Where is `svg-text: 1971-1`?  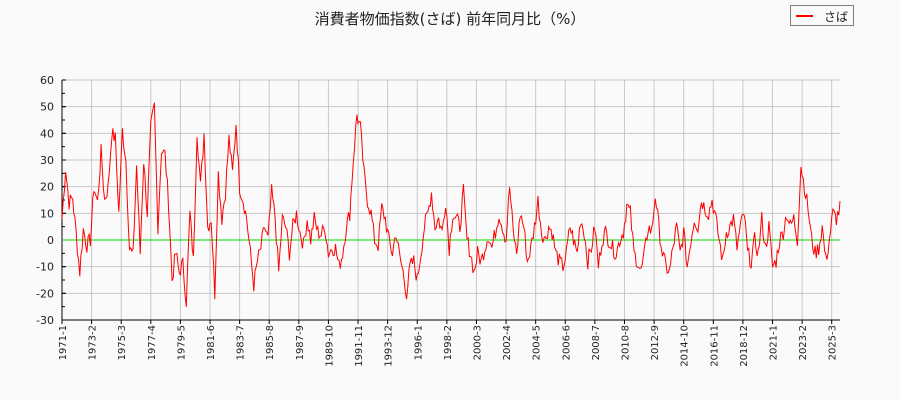
svg-text: 1971-1 is located at coordinates (63, 342).